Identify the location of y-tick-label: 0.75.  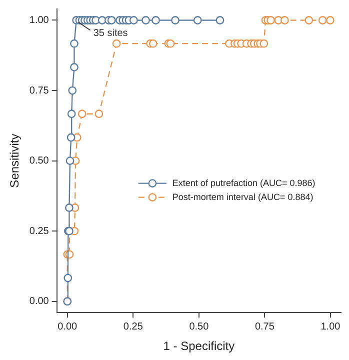
(39, 90).